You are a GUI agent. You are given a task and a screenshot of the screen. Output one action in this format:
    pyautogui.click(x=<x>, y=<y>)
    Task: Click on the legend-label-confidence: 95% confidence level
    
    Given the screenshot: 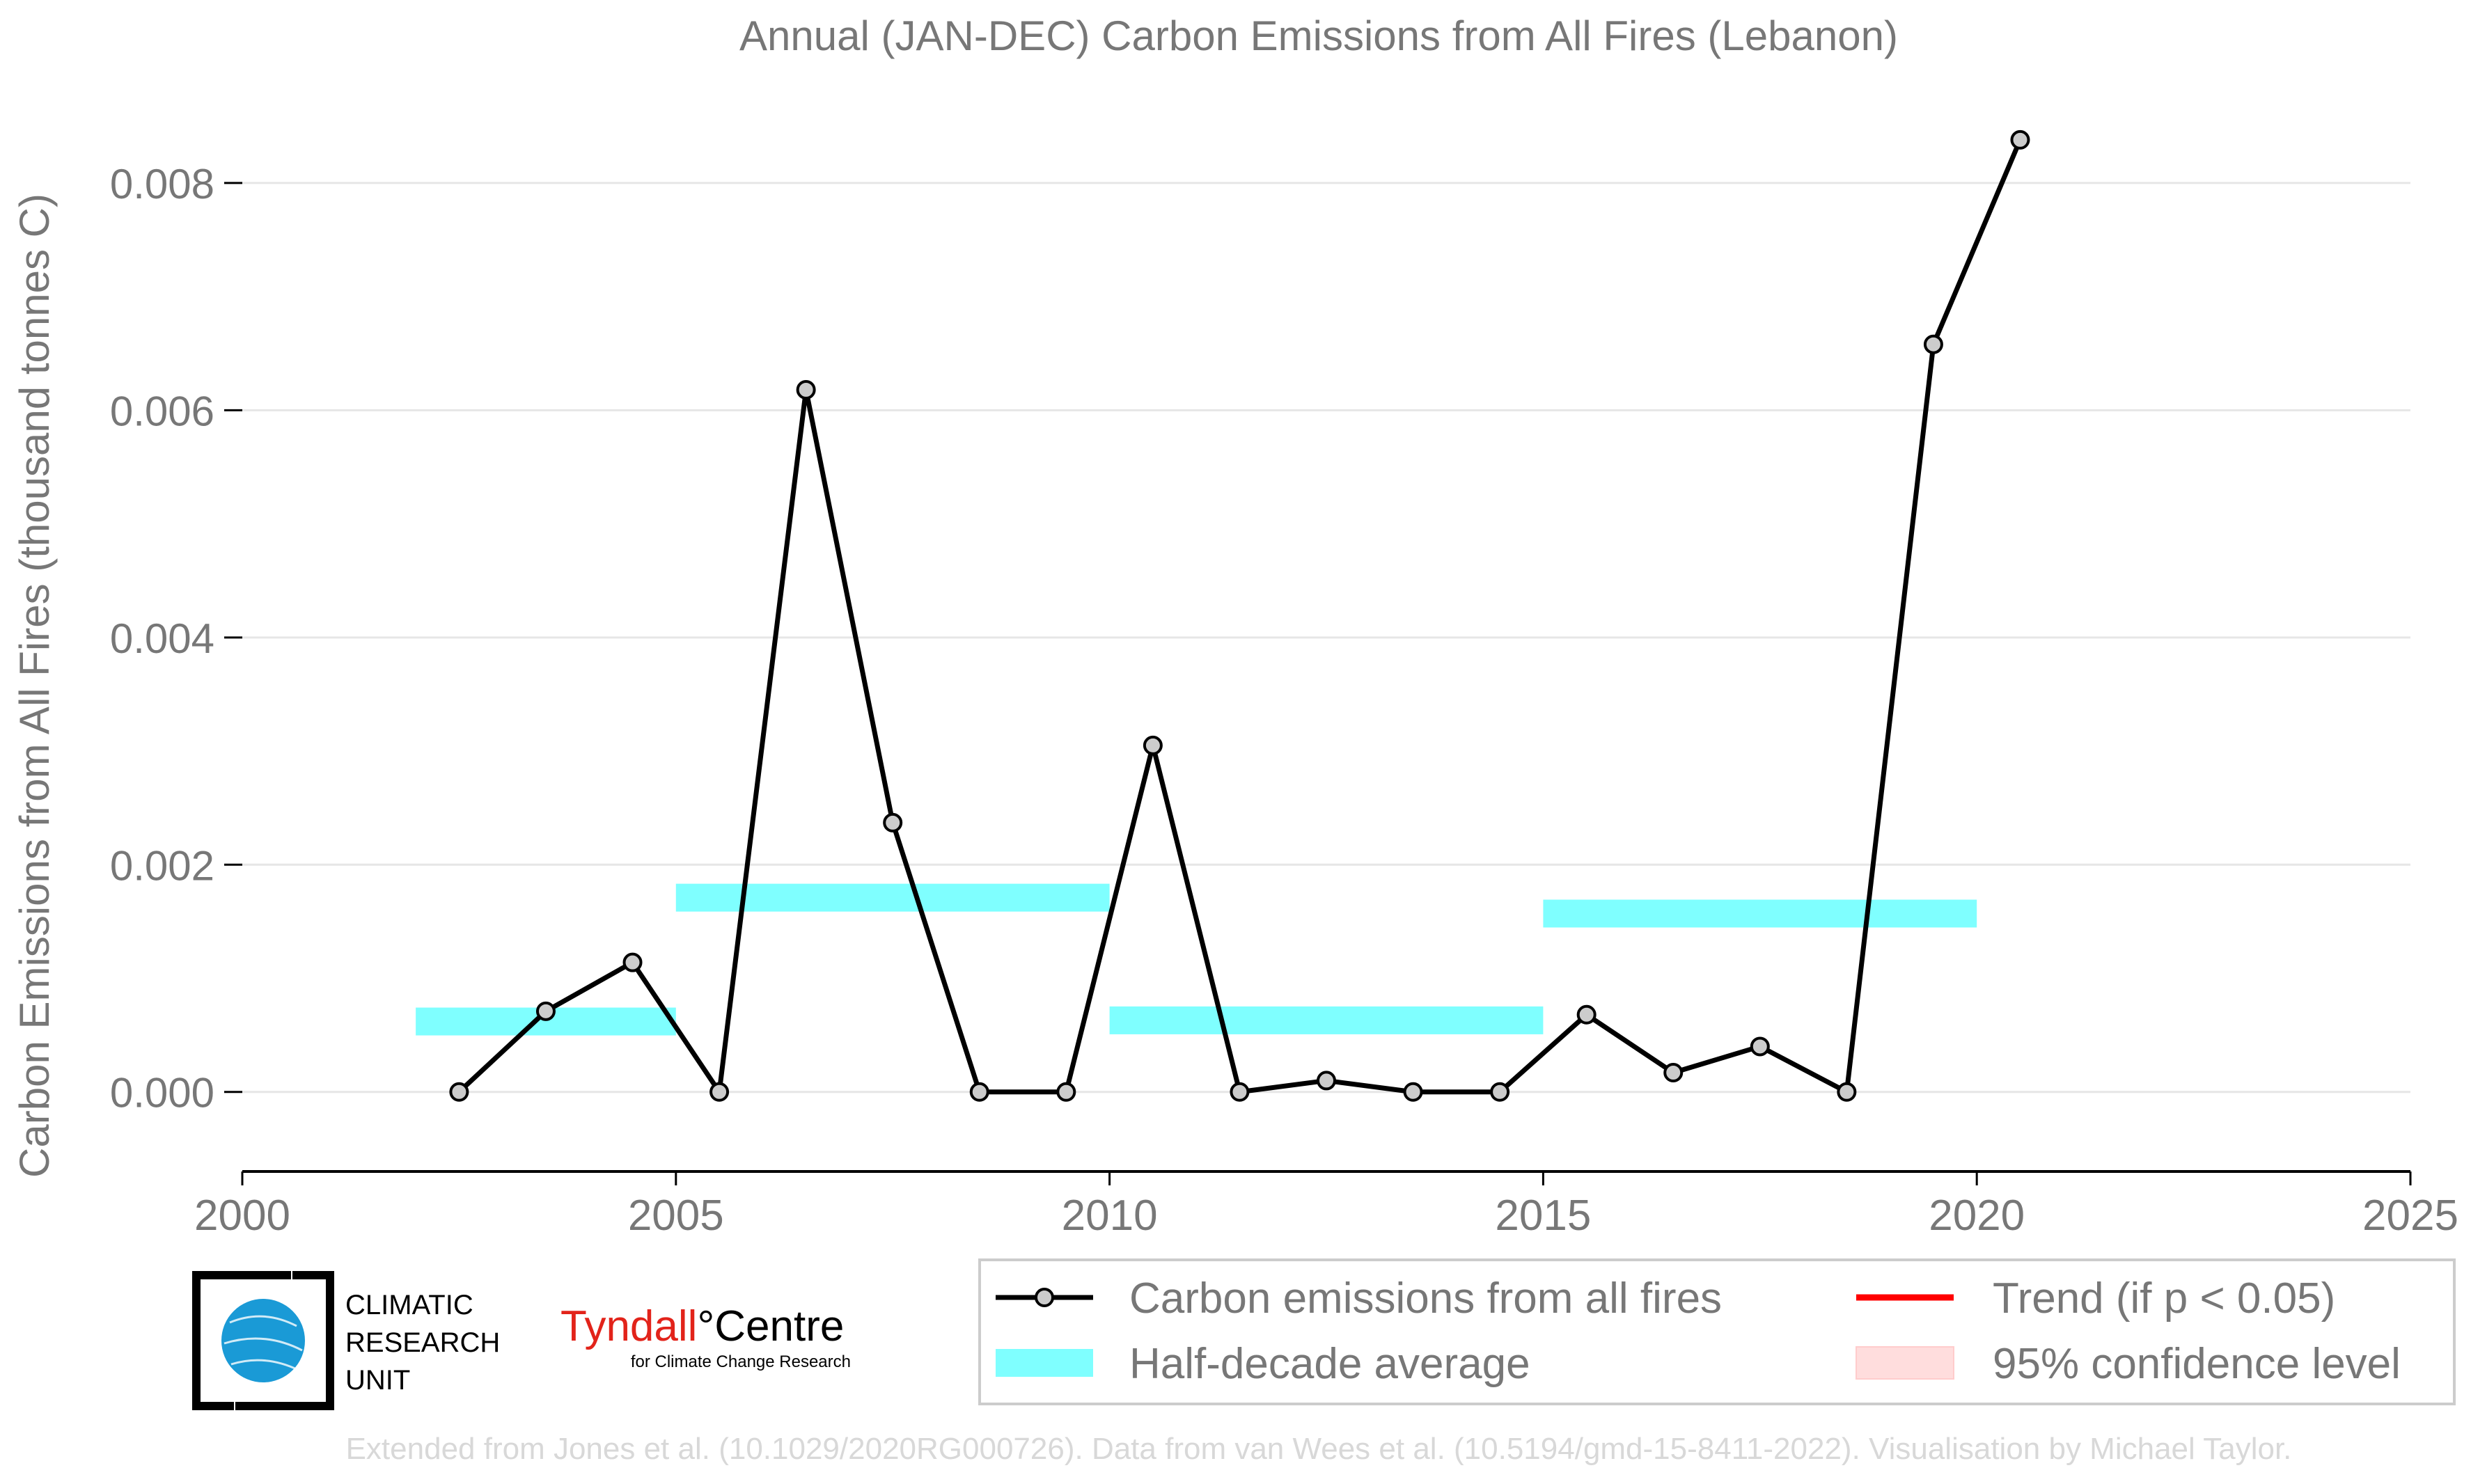 What is the action you would take?
    pyautogui.click(x=2197, y=1364)
    